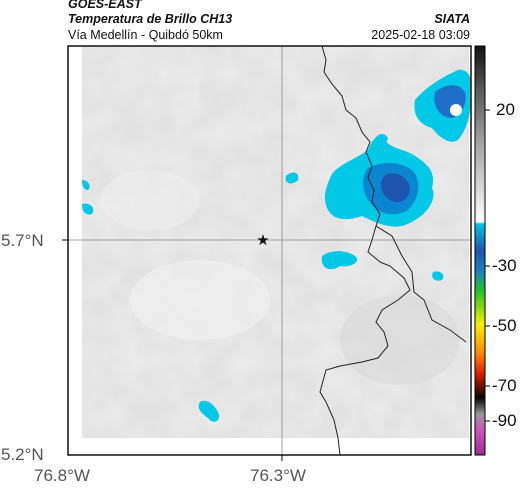 Image resolution: width=526 pixels, height=491 pixels. What do you see at coordinates (365, 250) in the screenshot?
I see `department-border` at bounding box center [365, 250].